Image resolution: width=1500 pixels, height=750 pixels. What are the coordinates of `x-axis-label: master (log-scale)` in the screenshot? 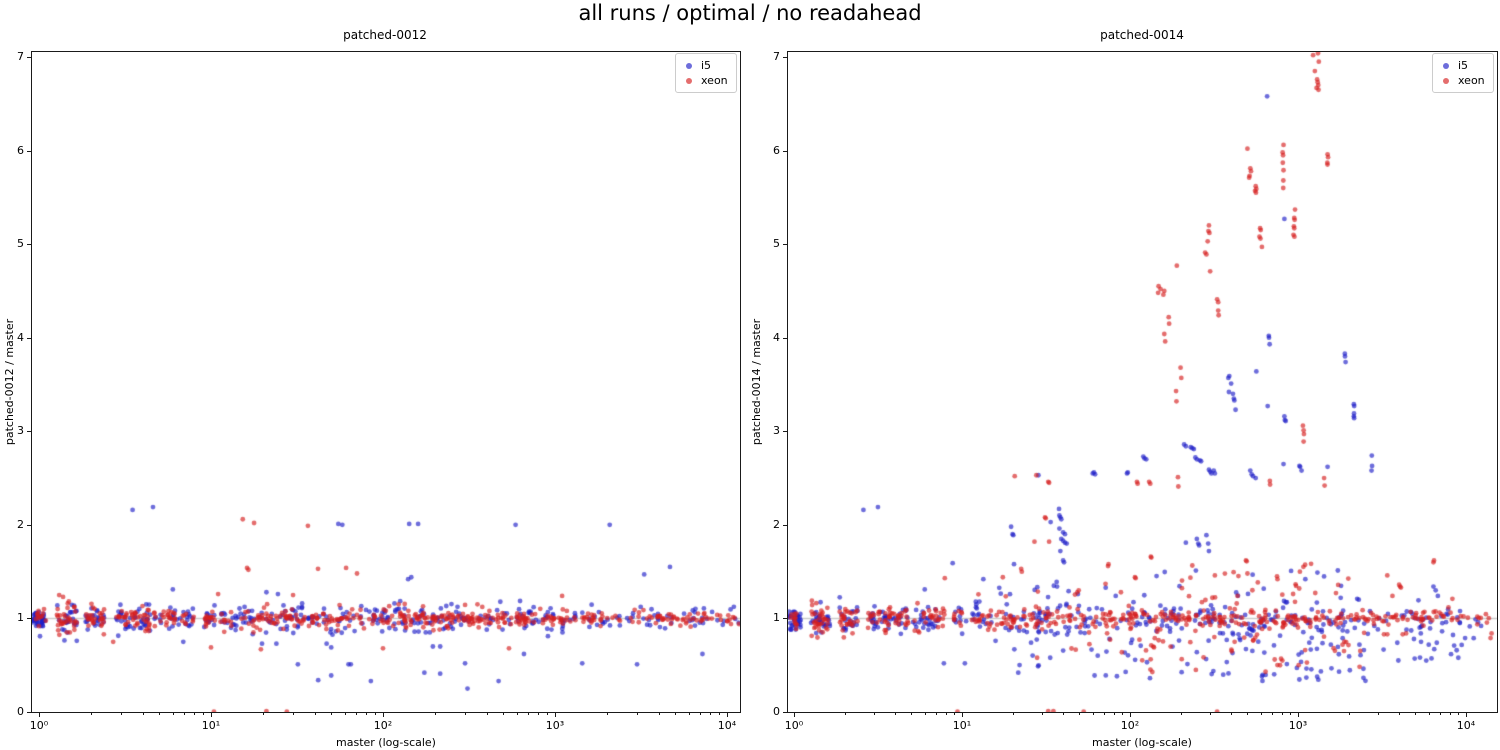 It's located at (386, 742).